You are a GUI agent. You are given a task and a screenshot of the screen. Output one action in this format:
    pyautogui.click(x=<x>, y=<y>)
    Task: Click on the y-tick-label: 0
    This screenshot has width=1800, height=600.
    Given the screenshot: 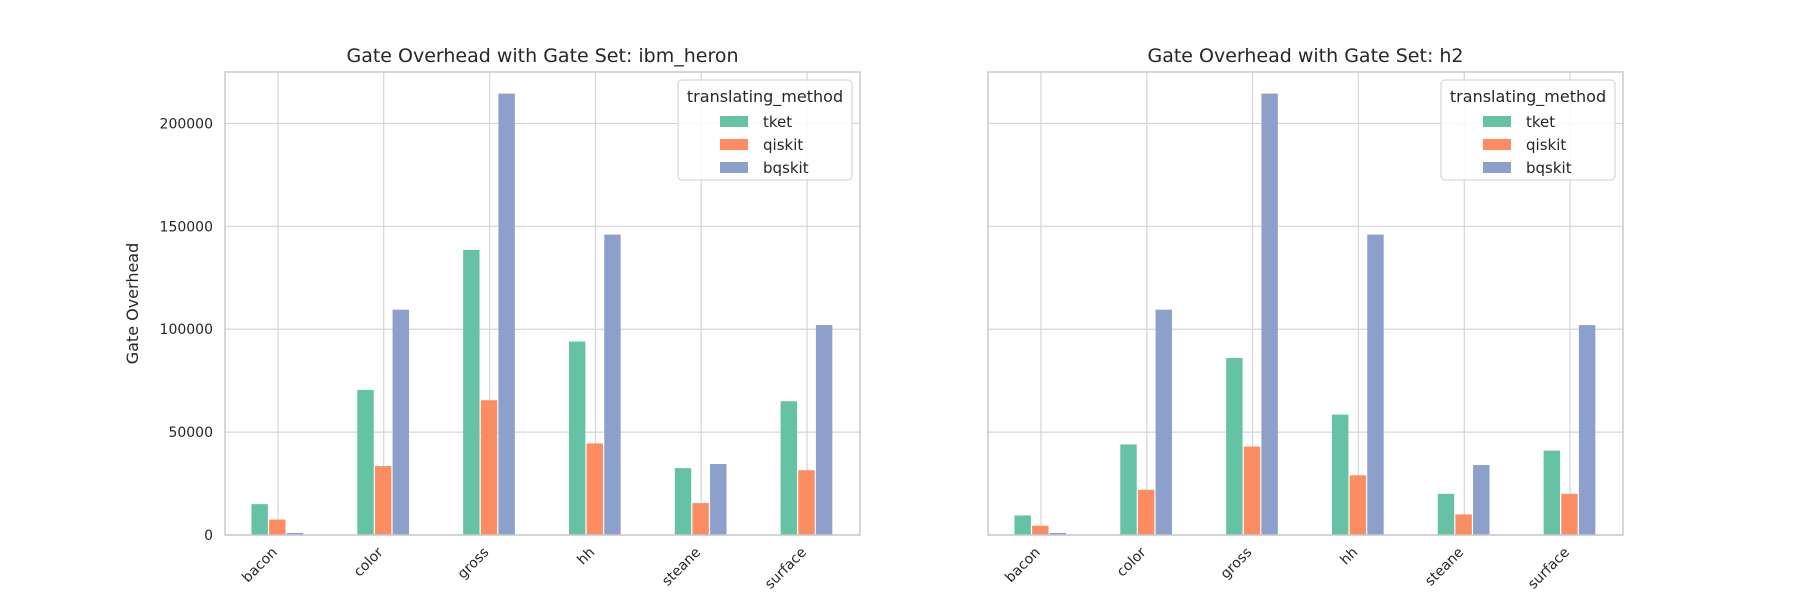 What is the action you would take?
    pyautogui.click(x=208, y=536)
    